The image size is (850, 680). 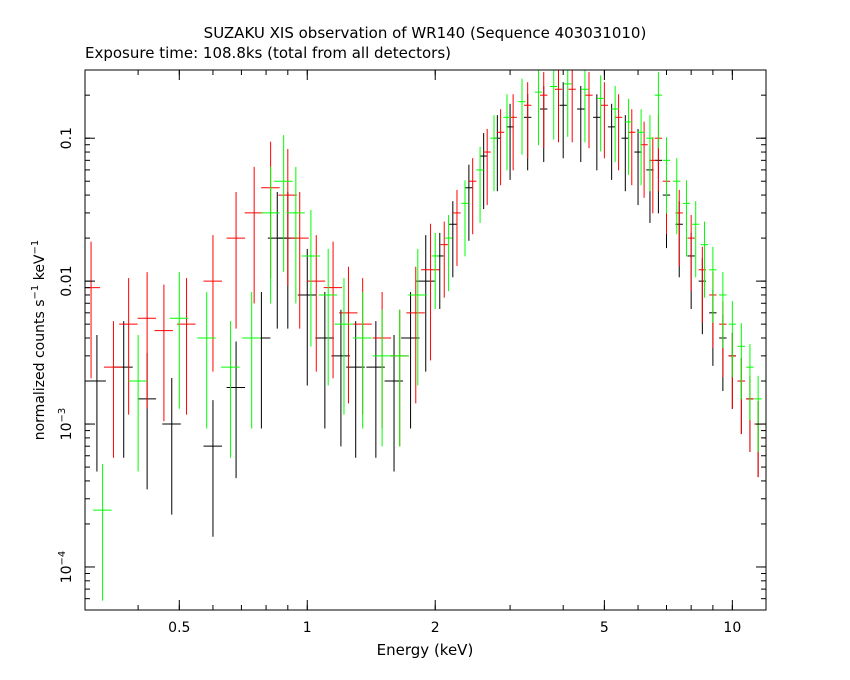 I want to click on x-axis-label: Energy (keV), so click(x=425, y=650).